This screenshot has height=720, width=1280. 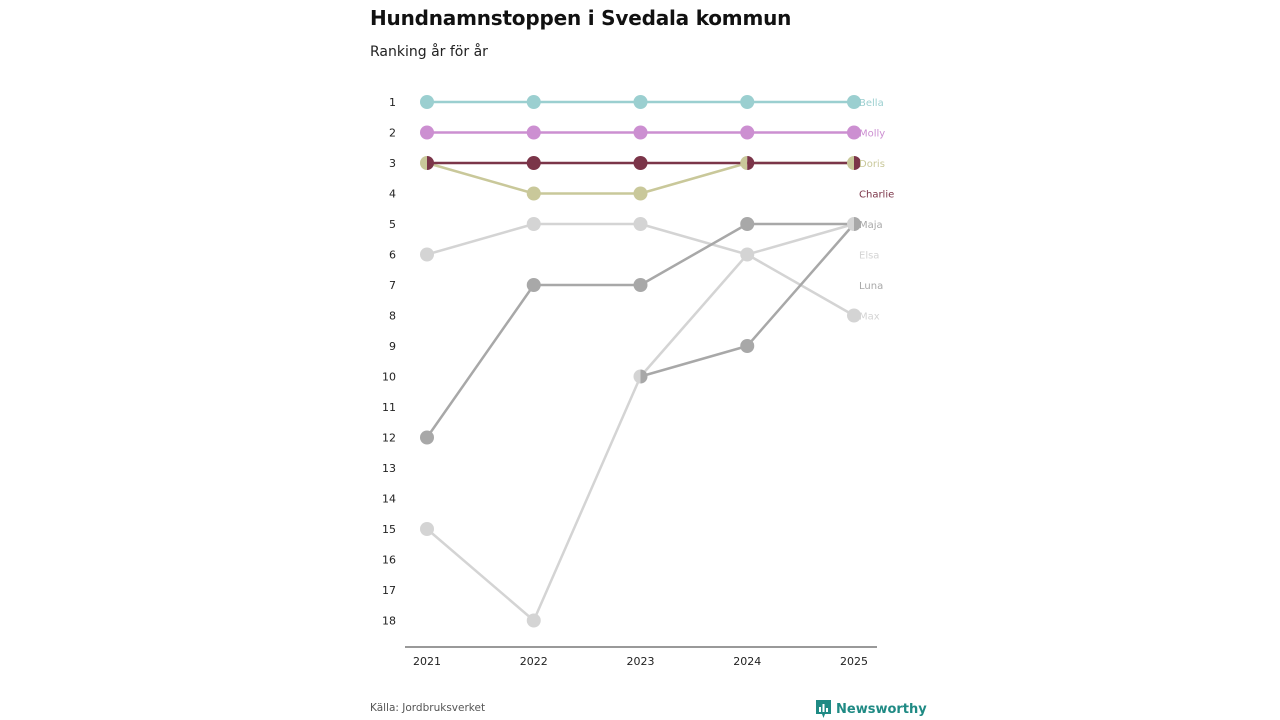 I want to click on y-tick-label: 14, so click(x=389, y=499).